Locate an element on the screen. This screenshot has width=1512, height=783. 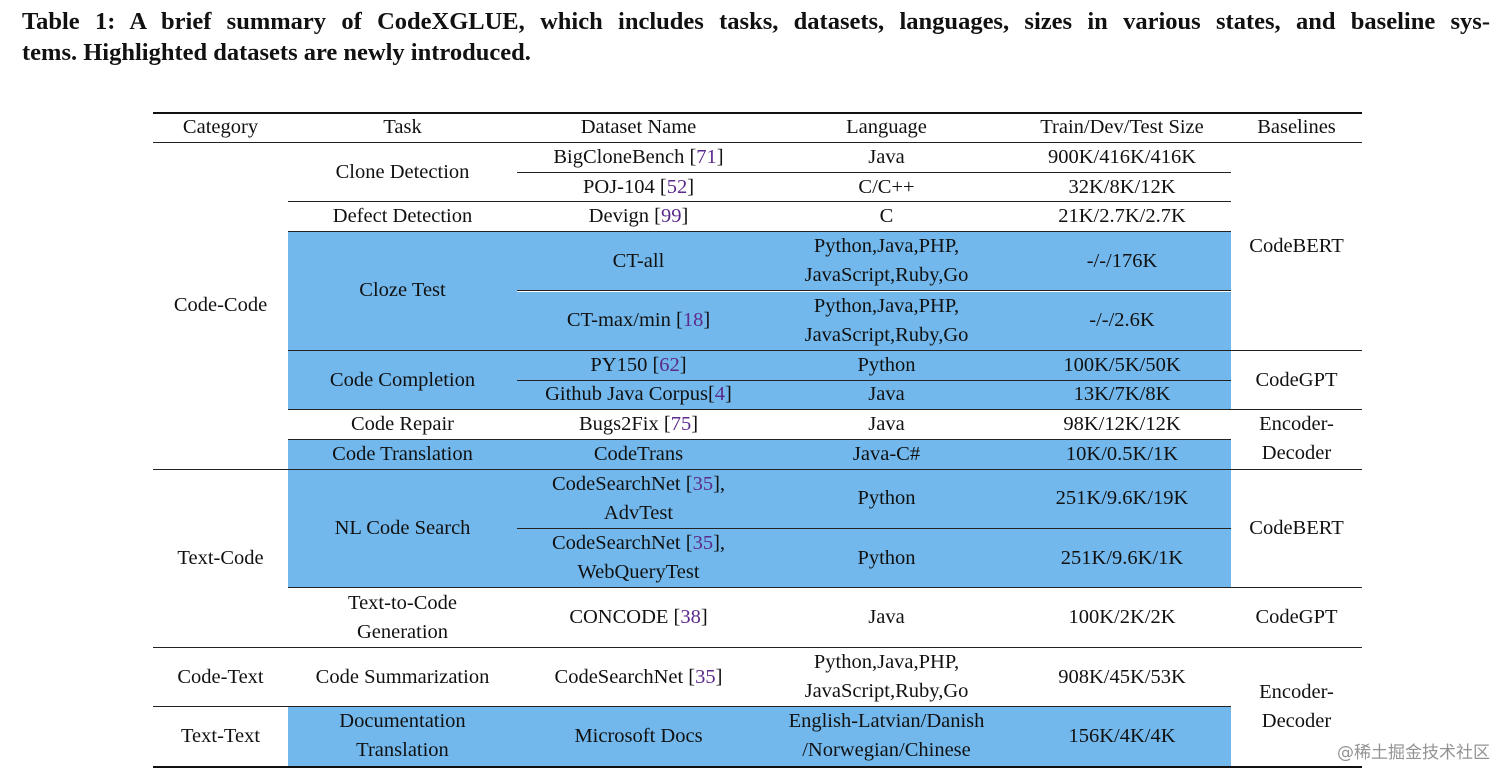
dataset-cell: CodeSearchNet [35], AdvTest is located at coordinates (638, 499).